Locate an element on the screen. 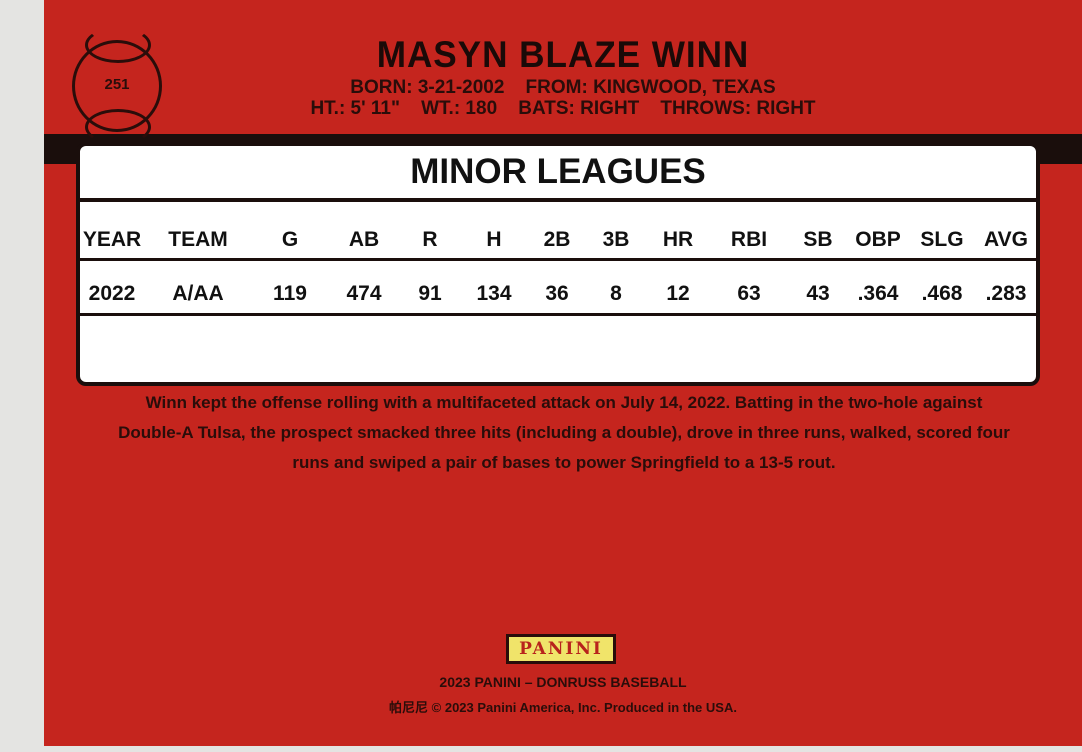 The height and width of the screenshot is (752, 1082). stat-cell: YEAR is located at coordinates (112, 239).